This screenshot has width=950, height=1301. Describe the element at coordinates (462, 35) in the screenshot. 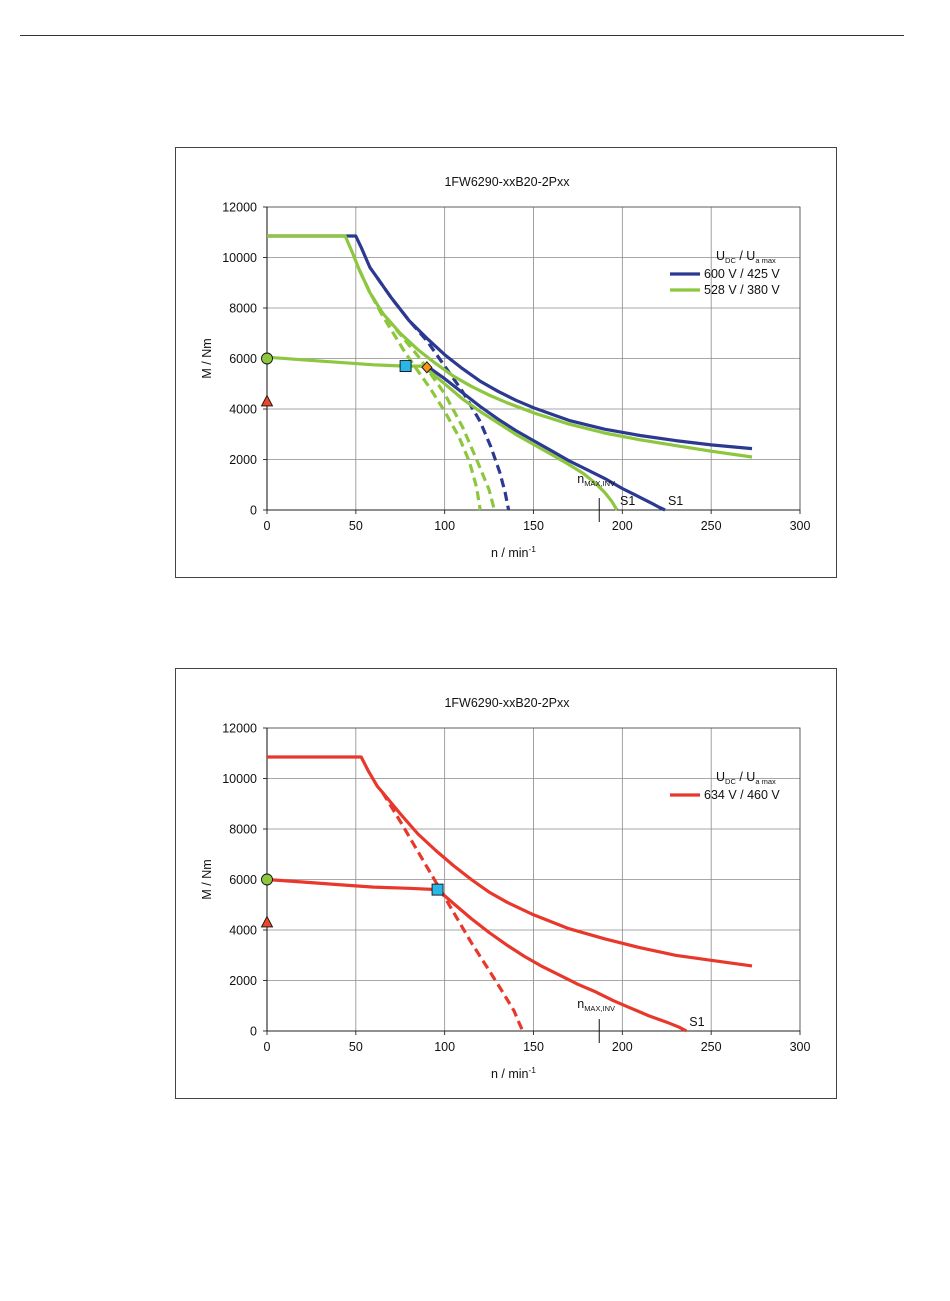

I see `page-top-rule` at that location.